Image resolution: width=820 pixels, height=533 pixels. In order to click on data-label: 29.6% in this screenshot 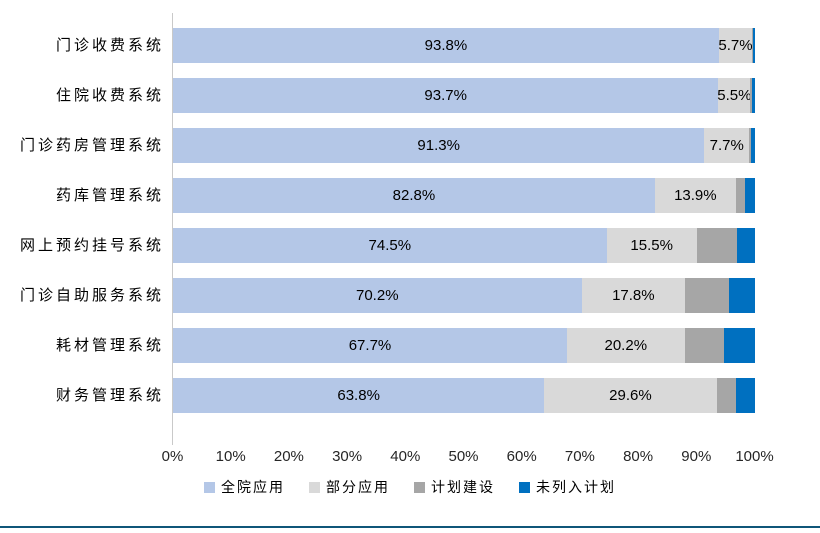, I will do `click(630, 395)`.